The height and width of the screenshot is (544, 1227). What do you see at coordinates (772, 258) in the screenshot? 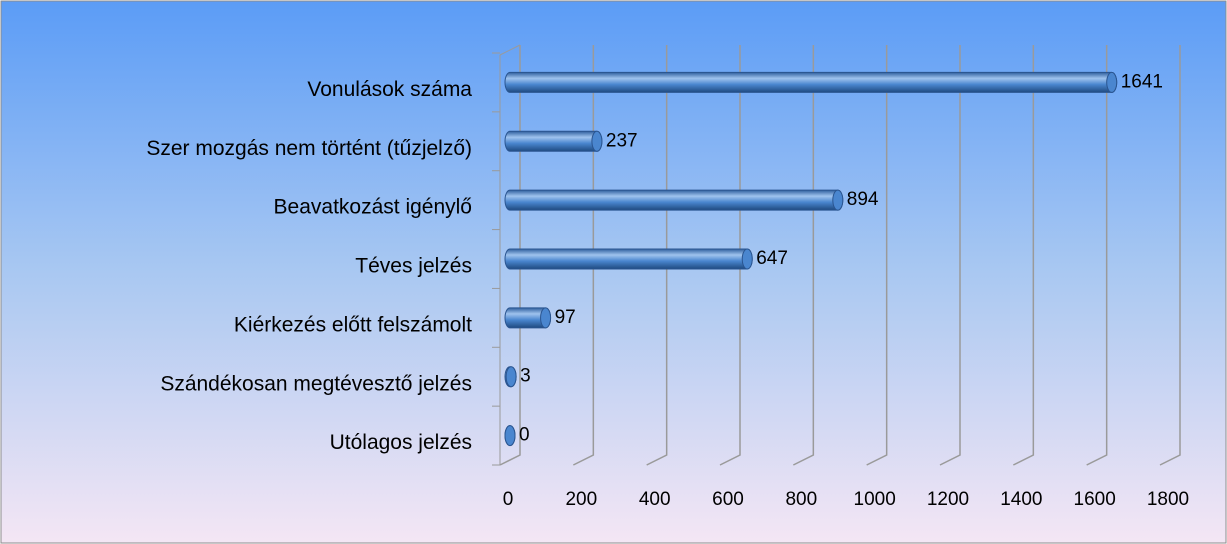
I see `value-label: 647` at bounding box center [772, 258].